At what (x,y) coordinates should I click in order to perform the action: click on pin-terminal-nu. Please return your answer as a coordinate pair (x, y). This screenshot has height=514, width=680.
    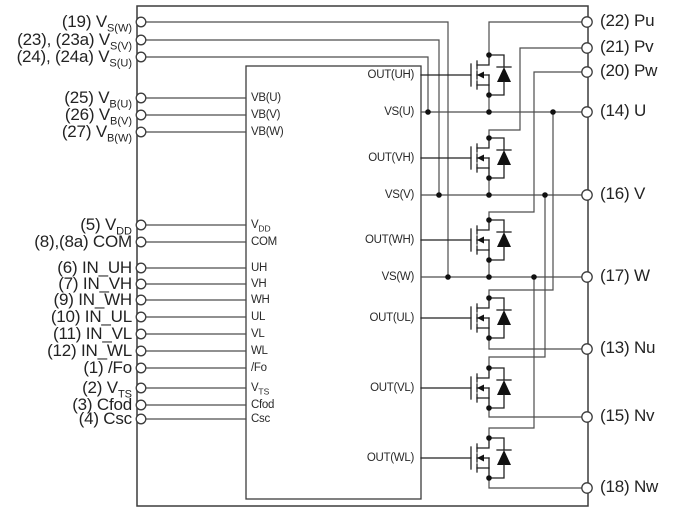
    Looking at the image, I should click on (587, 349).